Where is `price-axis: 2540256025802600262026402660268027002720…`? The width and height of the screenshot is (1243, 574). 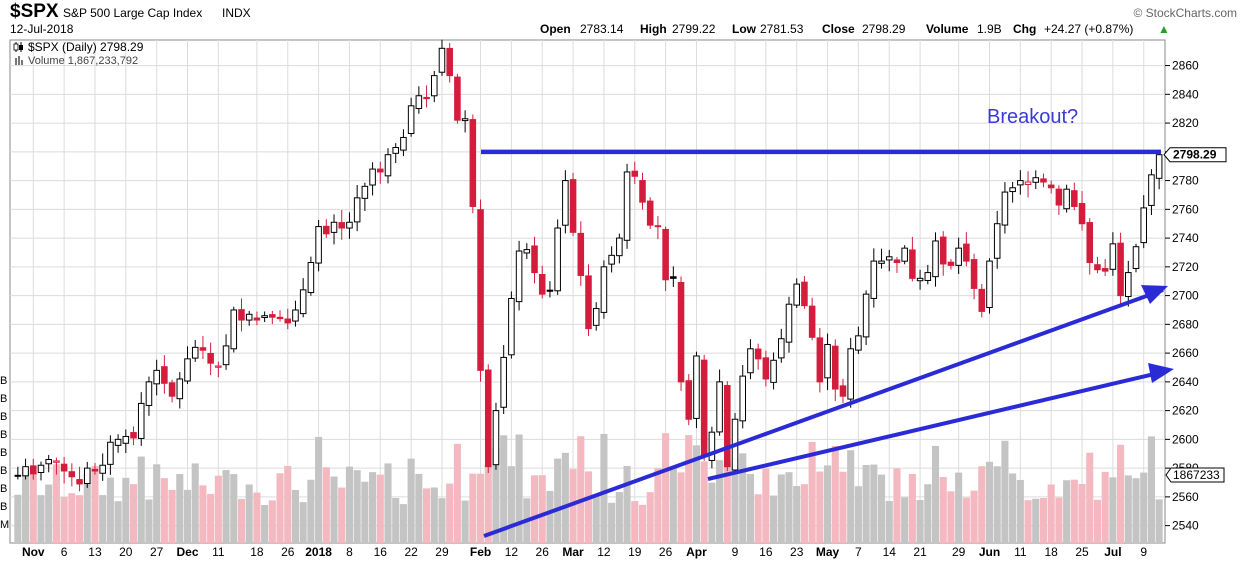
price-axis: 2540256025802600262026402660268027002720… is located at coordinates (1182, 296).